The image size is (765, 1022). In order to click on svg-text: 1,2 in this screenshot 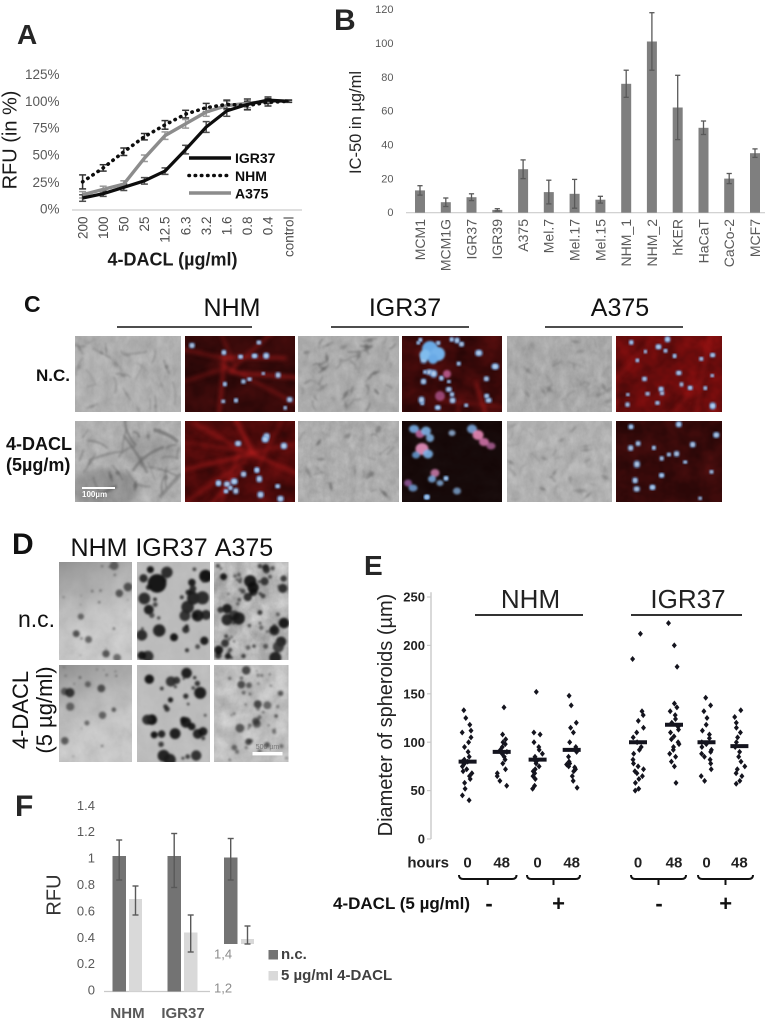, I will do `click(223, 988)`.